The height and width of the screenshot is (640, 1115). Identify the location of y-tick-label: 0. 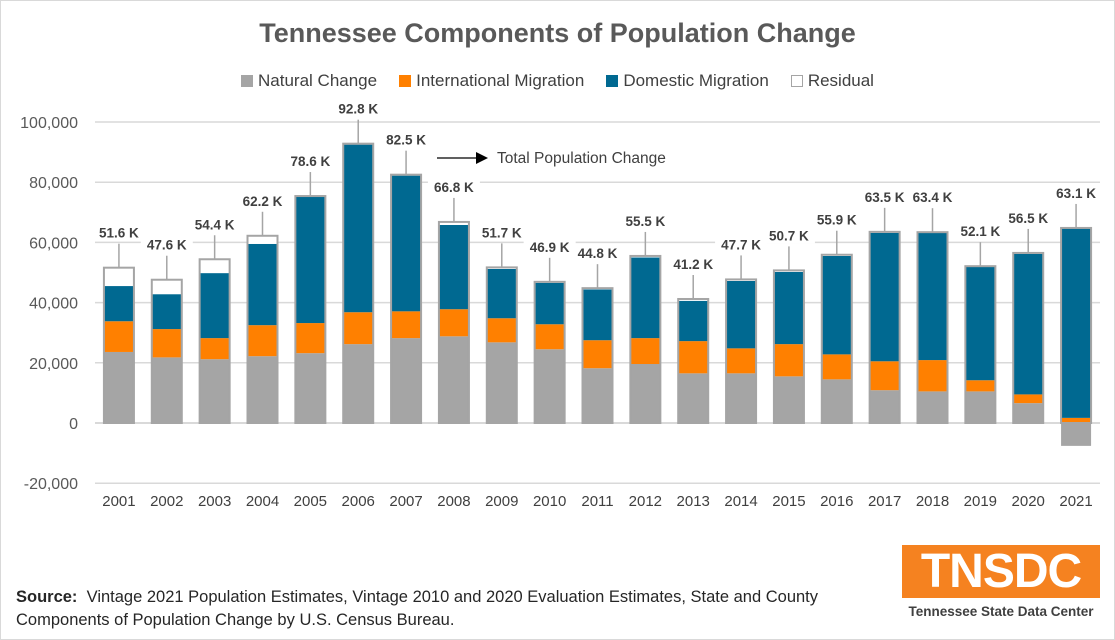
(73, 424).